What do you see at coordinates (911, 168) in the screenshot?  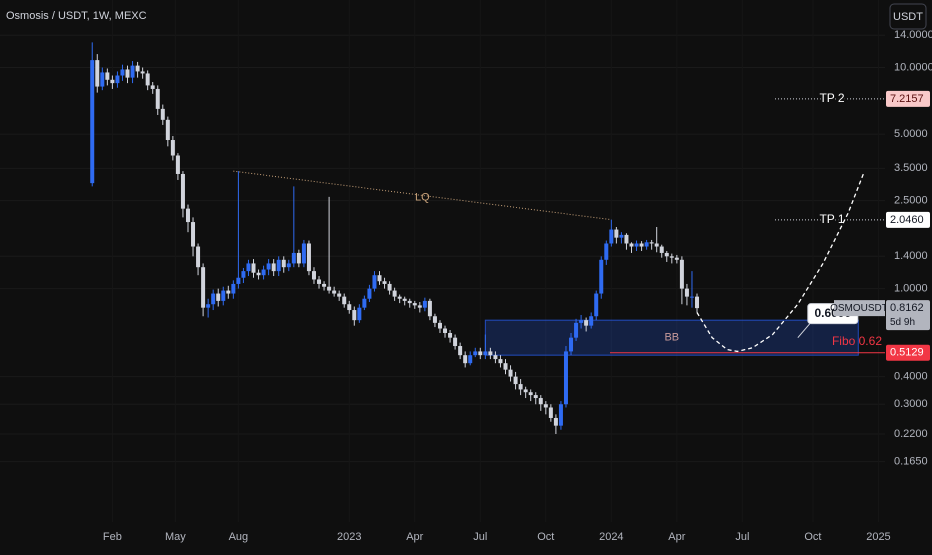 I see `y-tick-label: 3.5000` at bounding box center [911, 168].